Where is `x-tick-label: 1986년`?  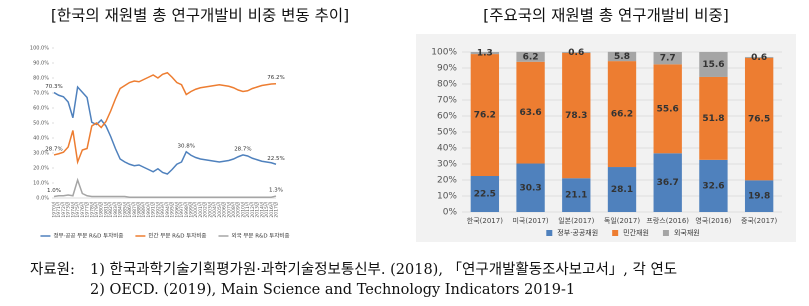 x-tick-label: 1986년 is located at coordinates (129, 210).